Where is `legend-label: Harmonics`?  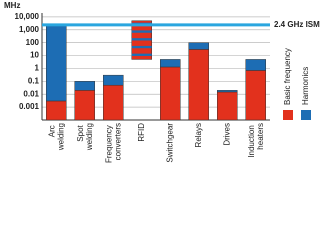
legend-label: Harmonics is located at coordinates (305, 86).